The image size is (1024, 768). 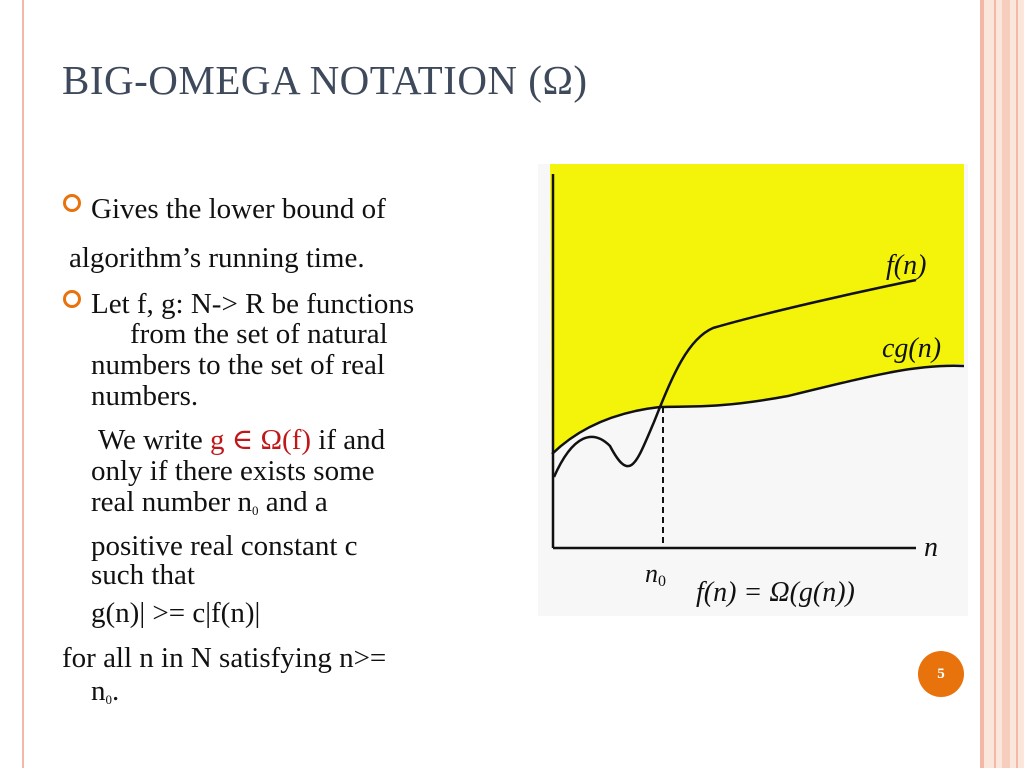 What do you see at coordinates (911, 348) in the screenshot?
I see `cg-curve-label: cg(n)` at bounding box center [911, 348].